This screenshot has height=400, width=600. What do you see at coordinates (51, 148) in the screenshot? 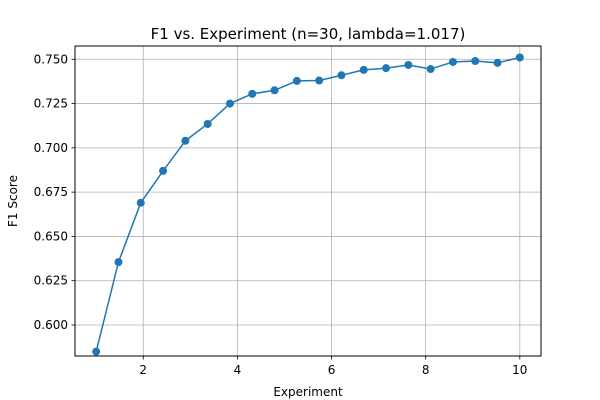
I see `y-tick-label: 0.700` at bounding box center [51, 148].